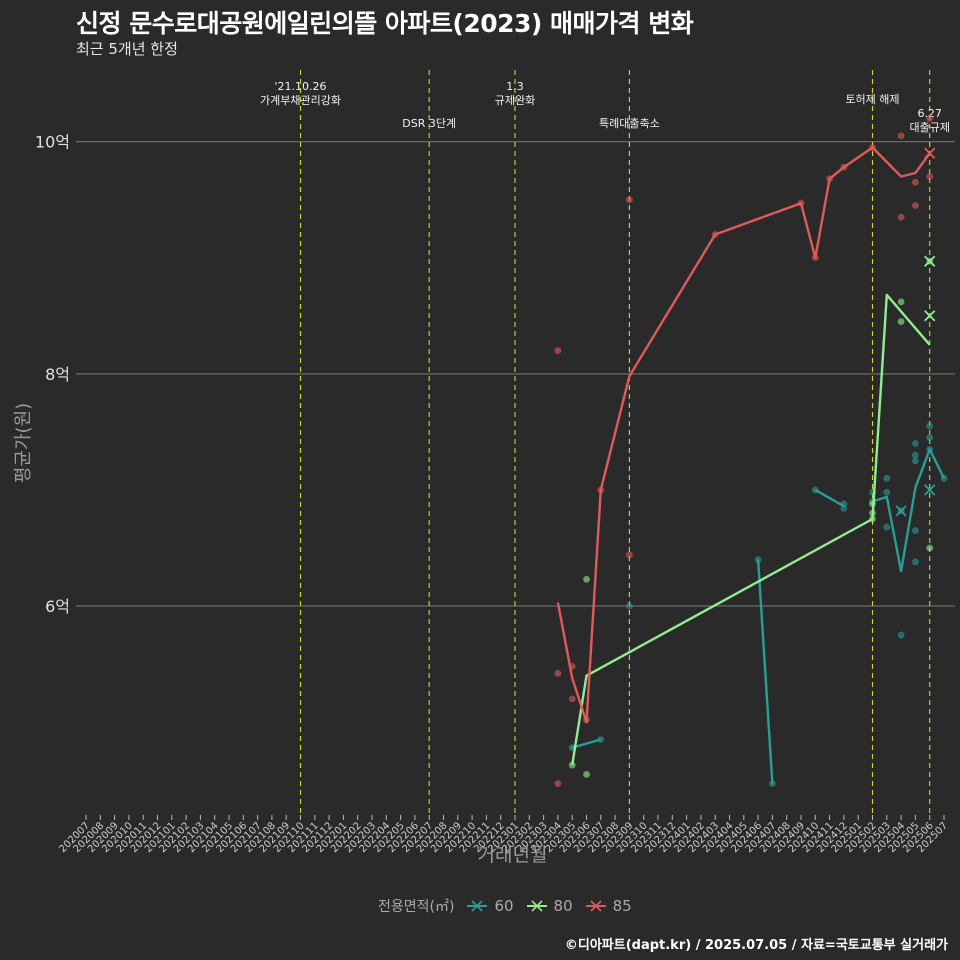 This screenshot has width=960, height=960. Describe the element at coordinates (563, 906) in the screenshot. I see `legend-label: 80` at that location.